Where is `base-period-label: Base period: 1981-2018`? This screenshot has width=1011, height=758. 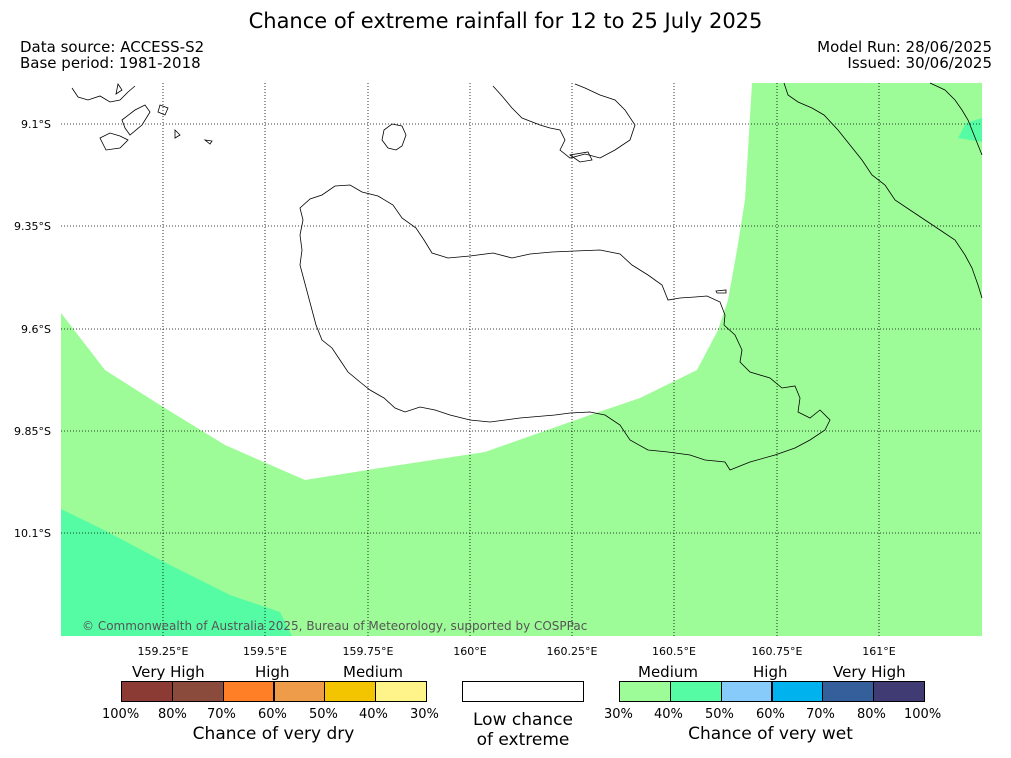 base-period-label: Base period: 1981-2018 is located at coordinates (110, 63).